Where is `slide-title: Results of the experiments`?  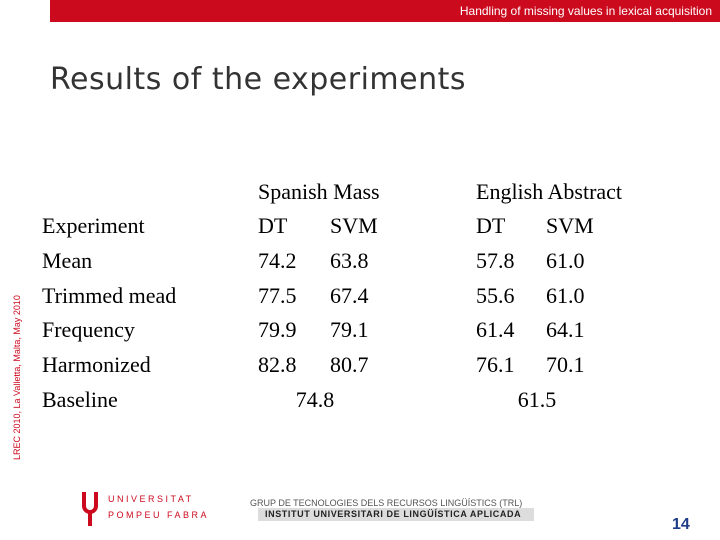
slide-title: Results of the experiments is located at coordinates (258, 79).